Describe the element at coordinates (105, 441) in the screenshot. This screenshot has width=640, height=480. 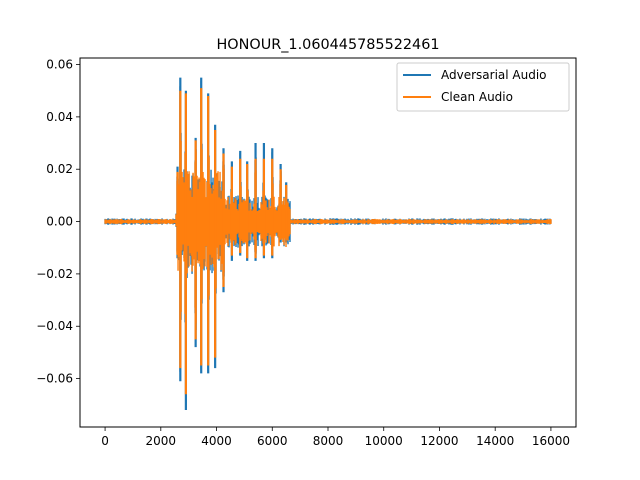
I see `x-tick-label: 0` at that location.